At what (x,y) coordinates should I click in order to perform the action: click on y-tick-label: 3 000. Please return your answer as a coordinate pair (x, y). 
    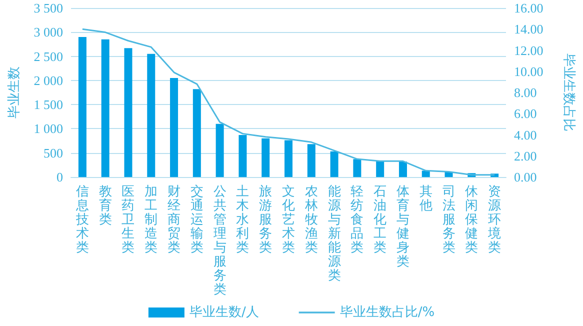
    Looking at the image, I should click on (48, 32).